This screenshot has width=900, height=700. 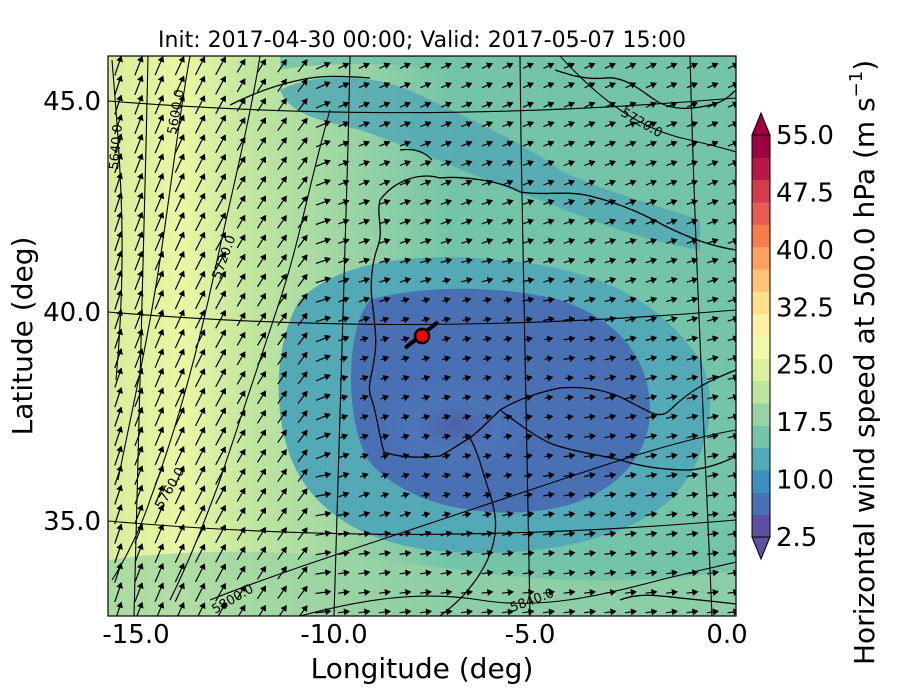 What do you see at coordinates (422, 668) in the screenshot?
I see `x-axis-label: Longitude (deg)` at bounding box center [422, 668].